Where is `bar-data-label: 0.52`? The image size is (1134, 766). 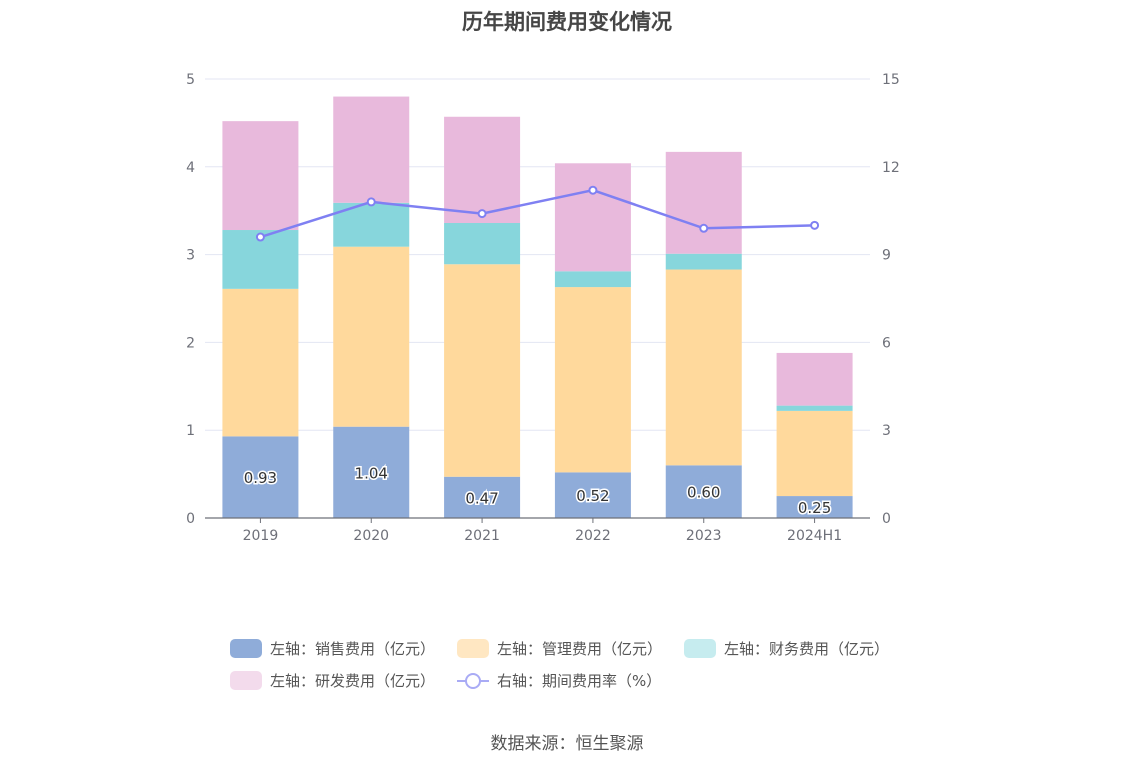 bar-data-label: 0.52 is located at coordinates (592, 496).